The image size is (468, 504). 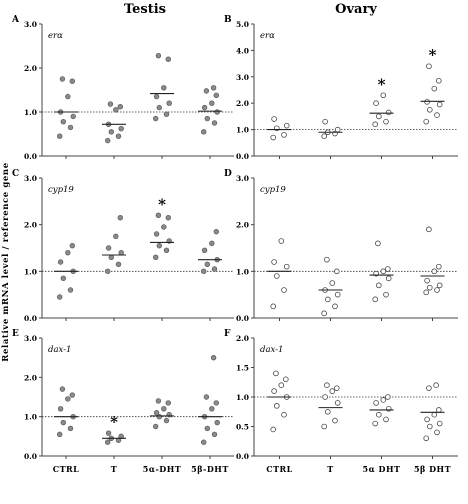 I want to click on panel-letter: B, so click(x=228, y=20).